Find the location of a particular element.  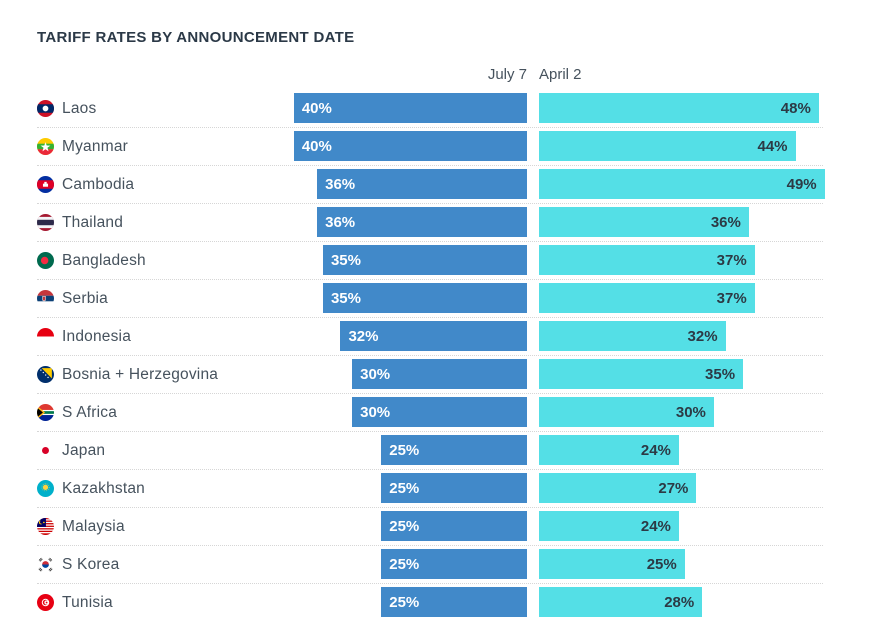

bangladesh-flag-icon is located at coordinates (45, 260).